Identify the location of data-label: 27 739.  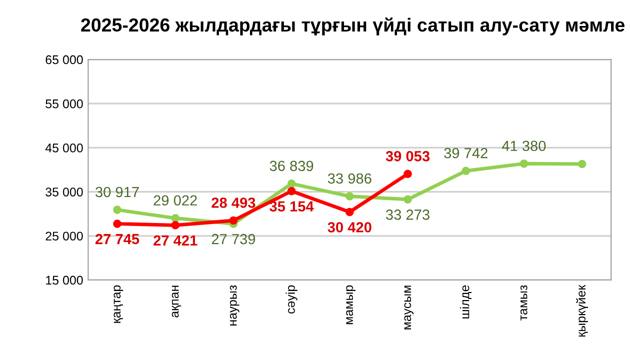
(234, 239).